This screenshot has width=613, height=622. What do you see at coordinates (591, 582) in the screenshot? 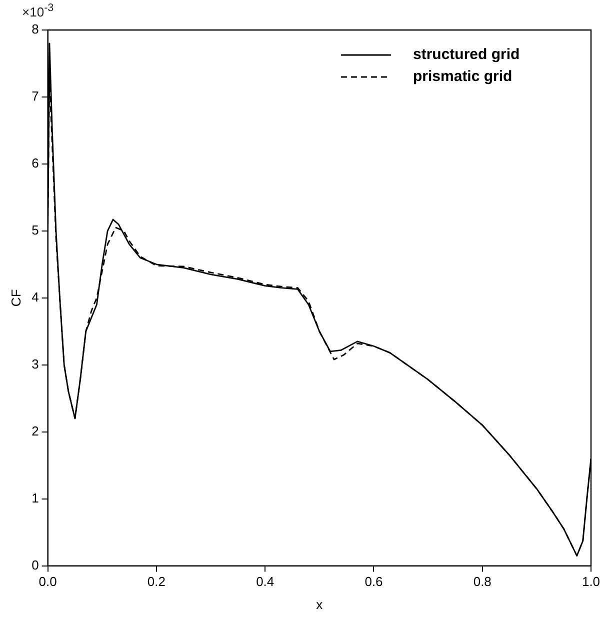
I see `x-tick-label: 1.0` at bounding box center [591, 582].